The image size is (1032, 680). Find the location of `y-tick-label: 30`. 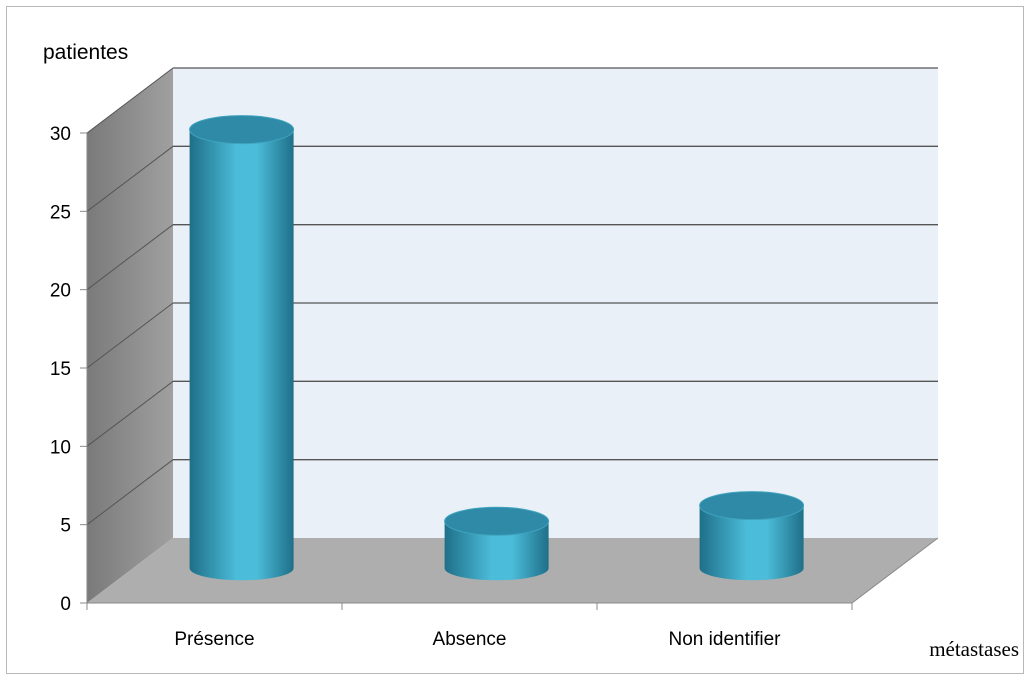

y-tick-label: 30 is located at coordinates (60, 134).